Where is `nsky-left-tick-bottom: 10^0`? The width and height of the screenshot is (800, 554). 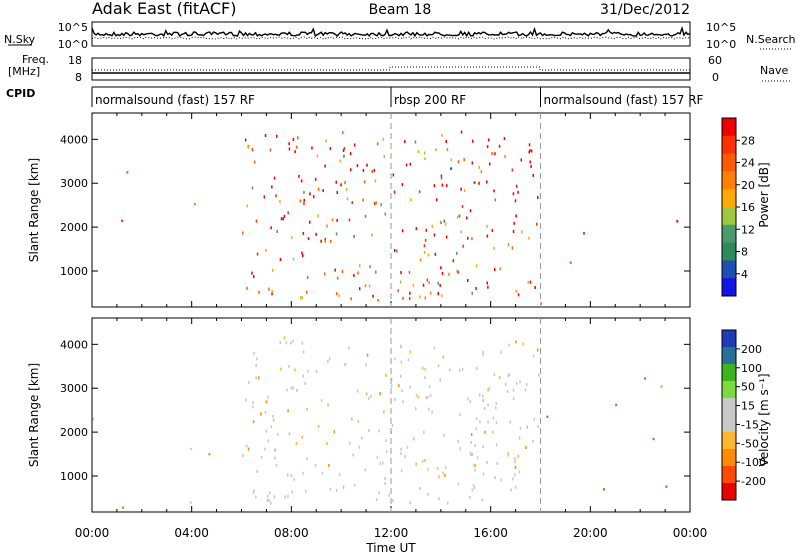
nsky-left-tick-bottom: 10^0 is located at coordinates (73, 44).